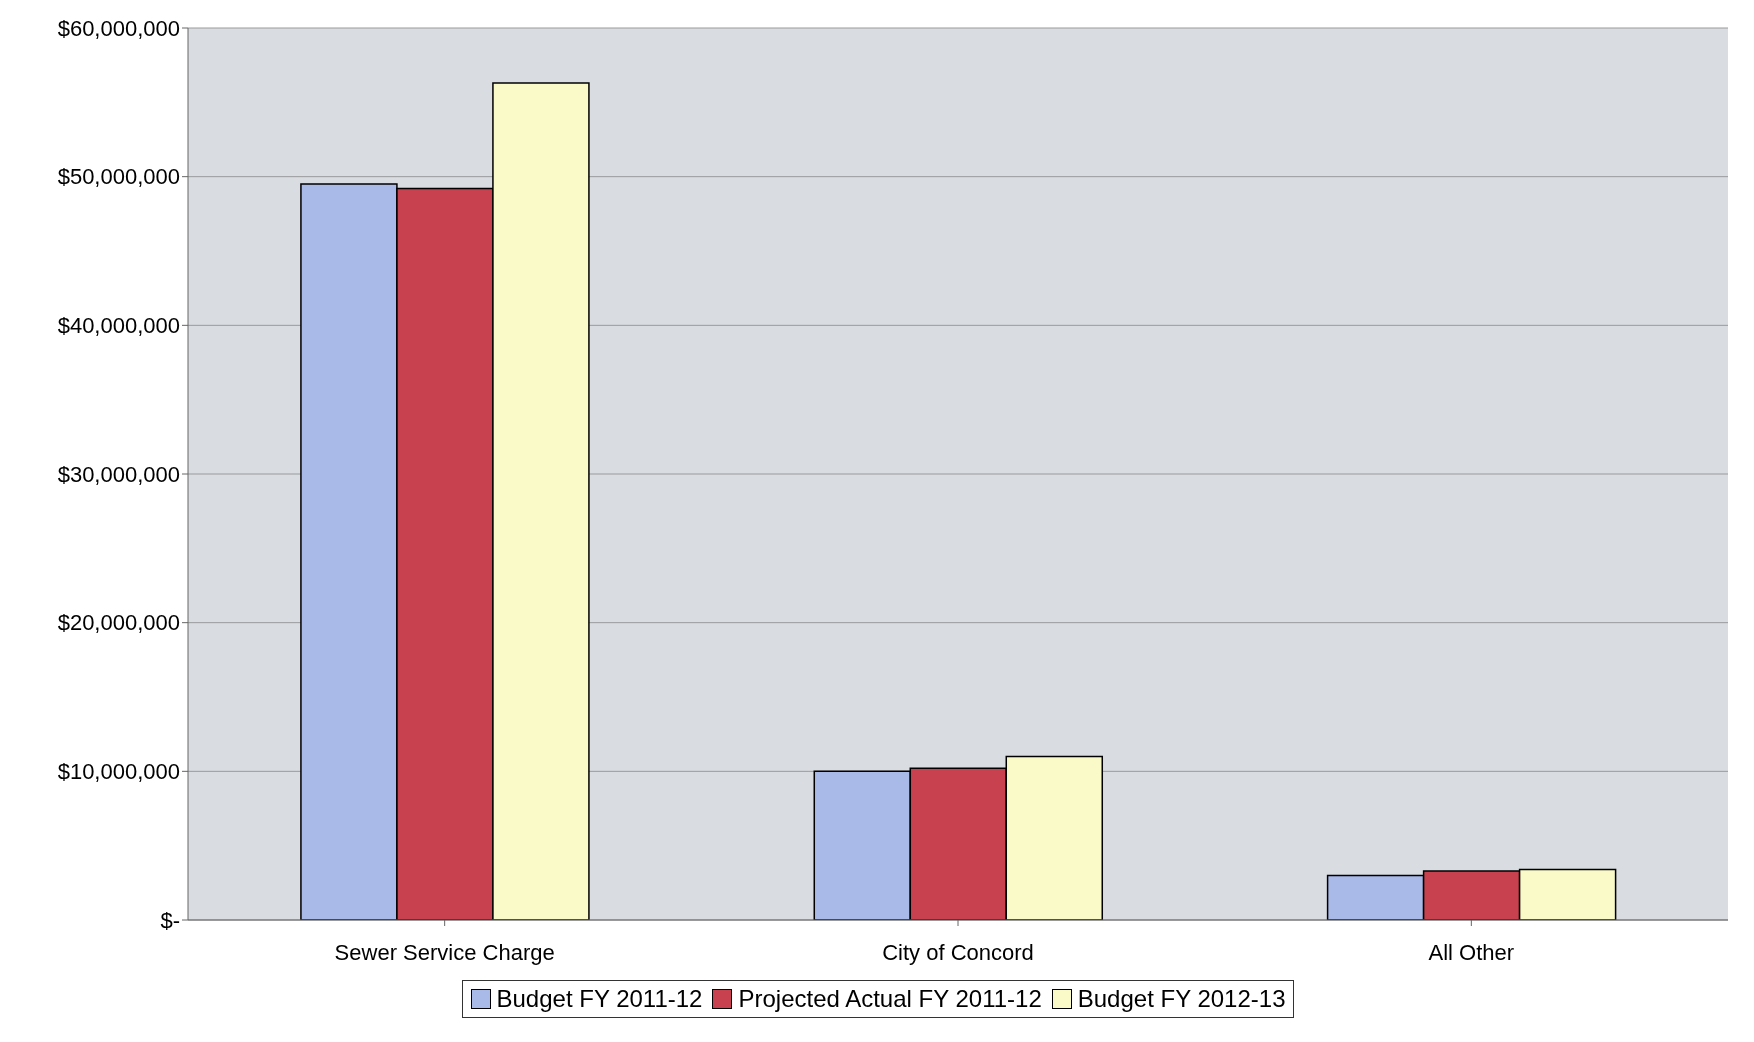  I want to click on y-tick-label: $-, so click(170, 920).